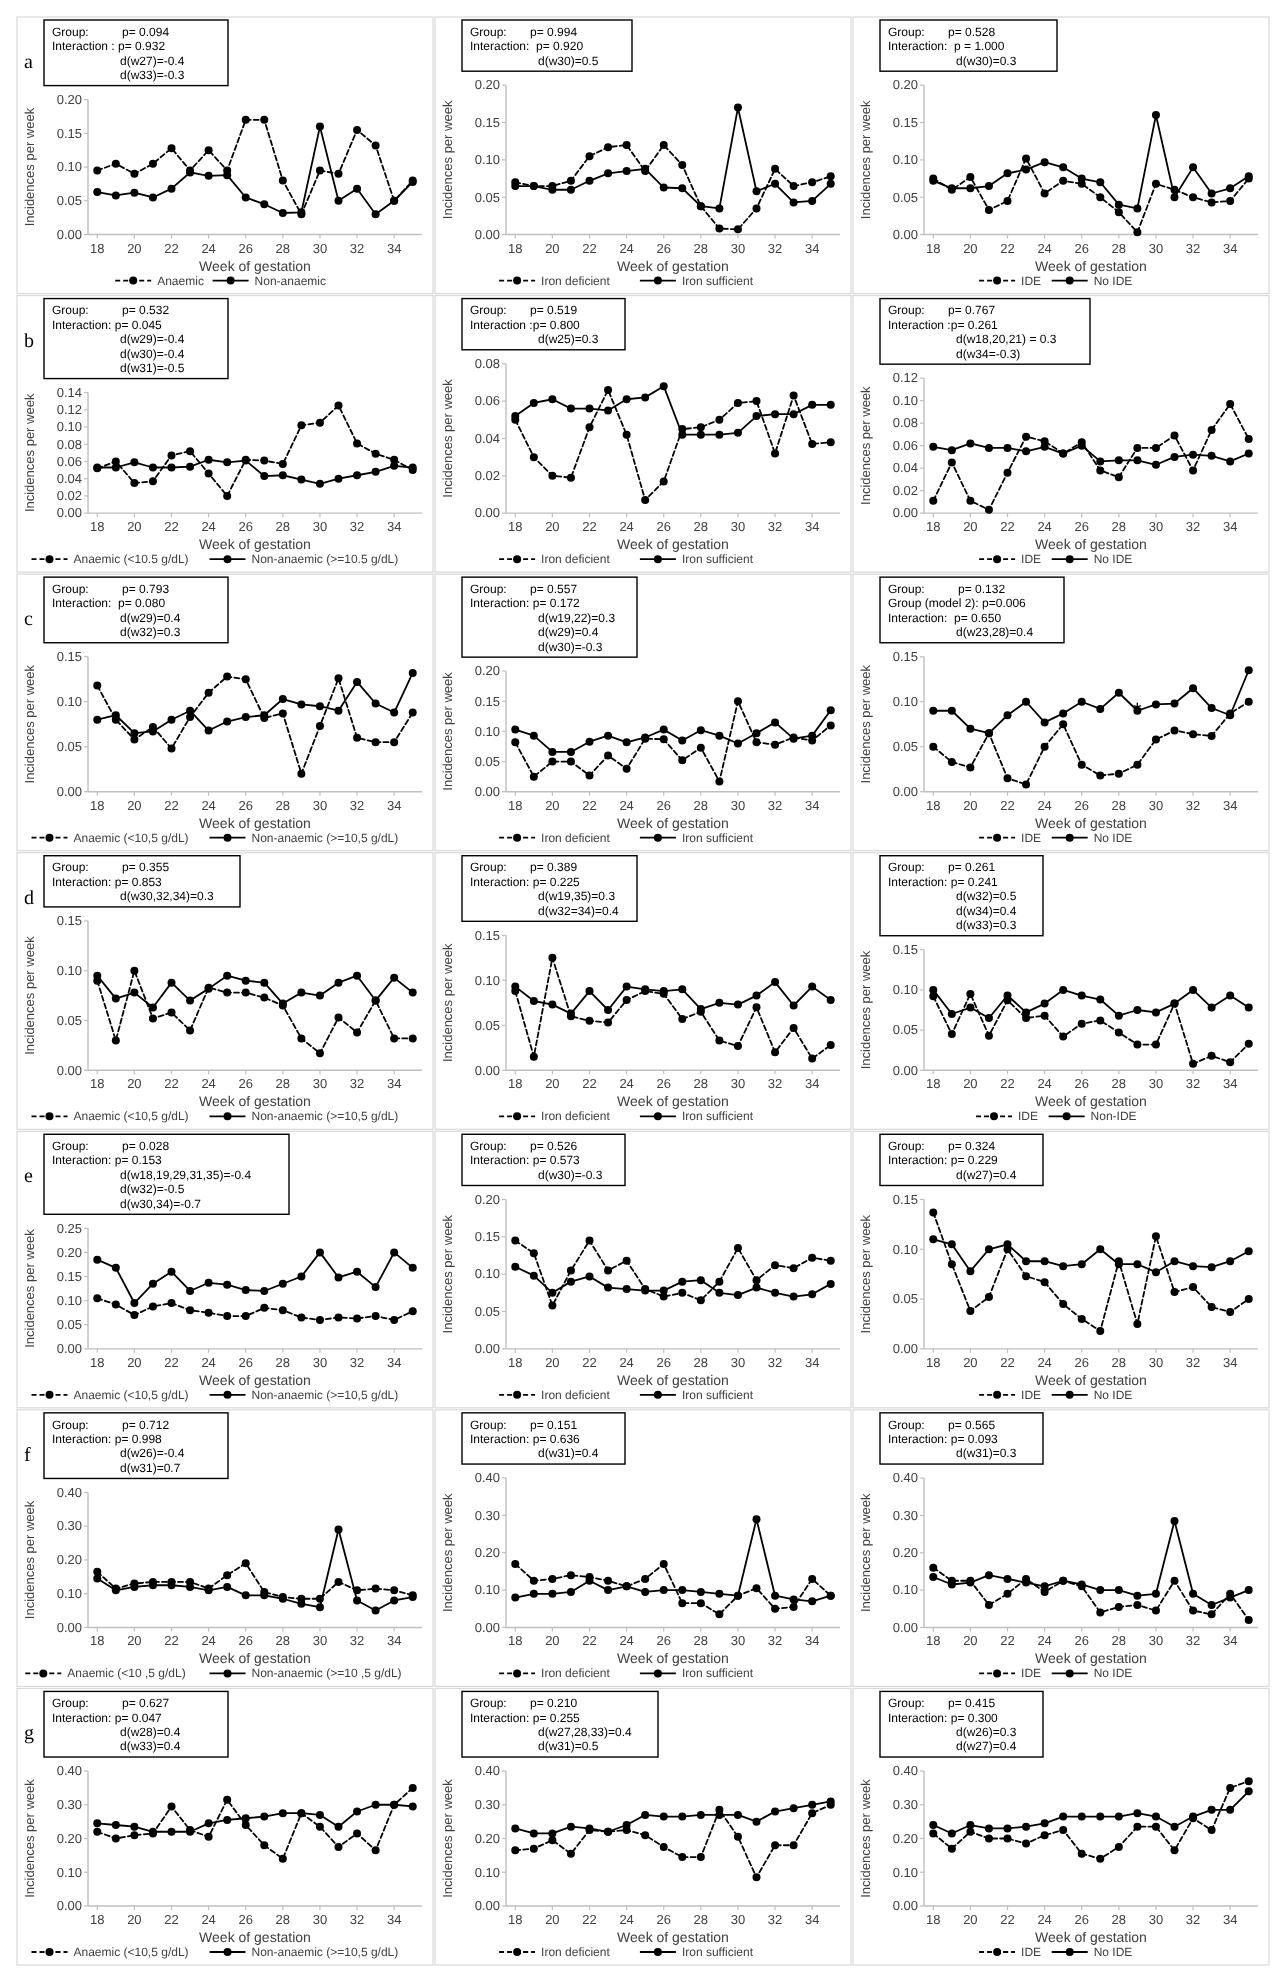  I want to click on chart-title: g, so click(29, 1734).